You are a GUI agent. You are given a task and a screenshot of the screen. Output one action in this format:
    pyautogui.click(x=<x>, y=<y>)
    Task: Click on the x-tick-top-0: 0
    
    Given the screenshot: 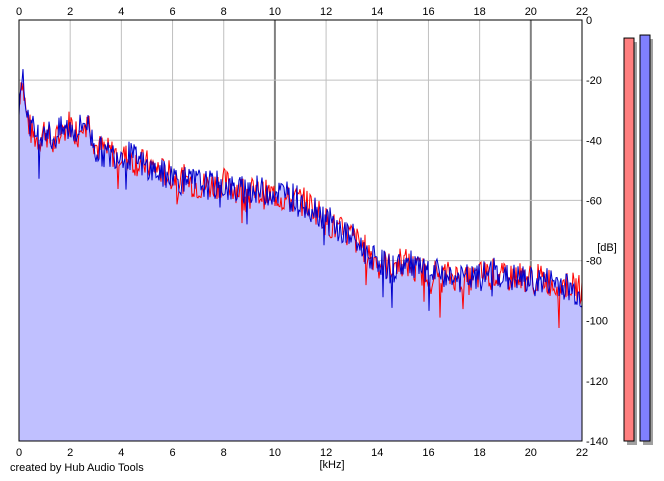 What is the action you would take?
    pyautogui.click(x=19, y=12)
    